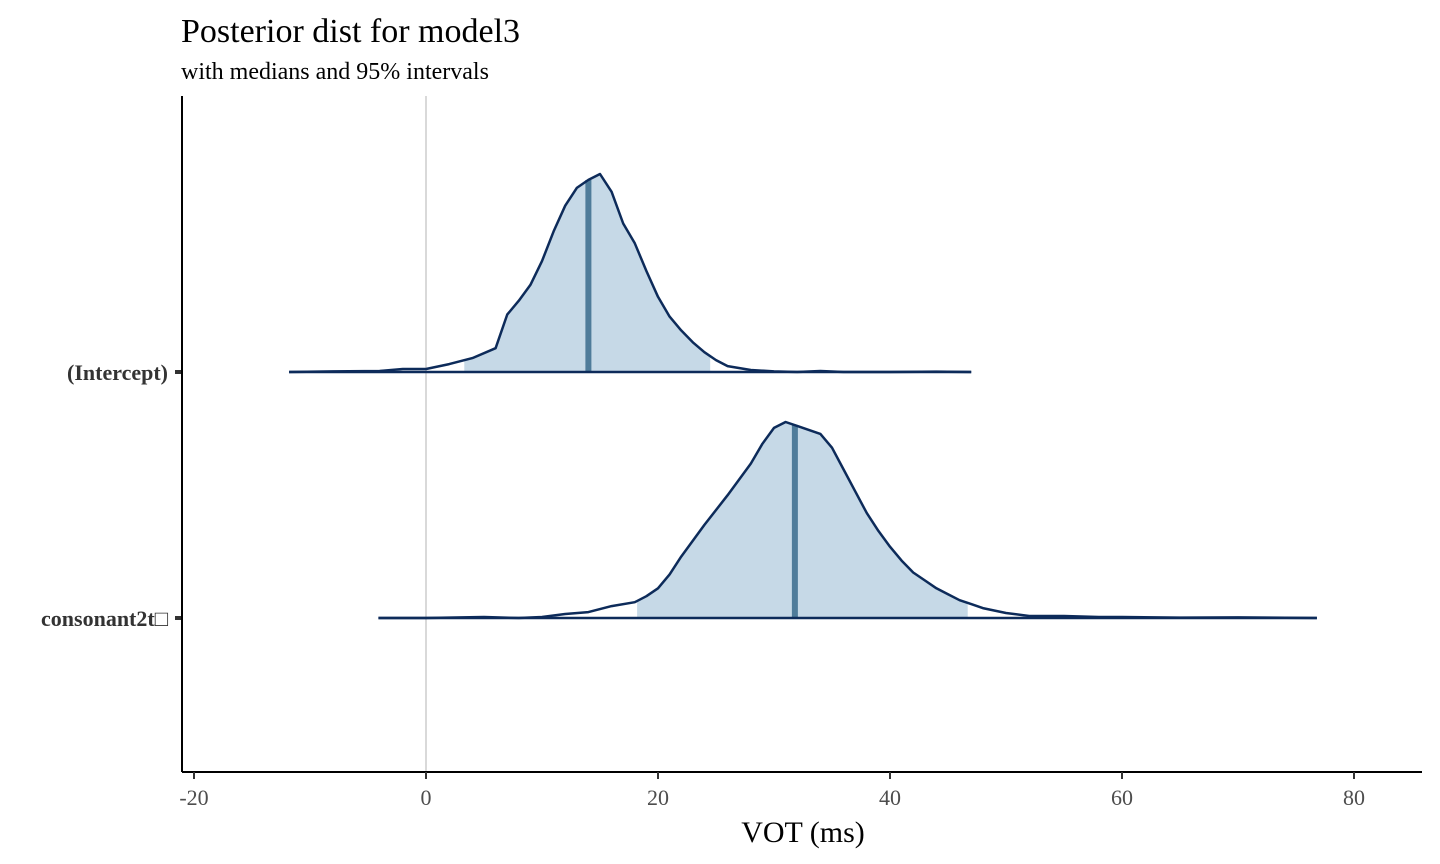 The width and height of the screenshot is (1440, 864). Describe the element at coordinates (426, 797) in the screenshot. I see `x-tick-label: 0` at that location.